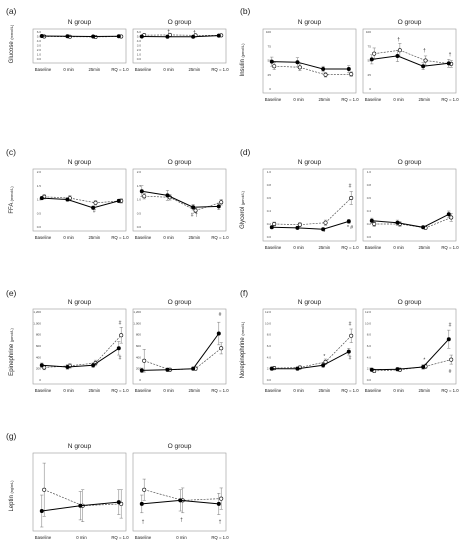  What do you see at coordinates (139, 46) in the screenshot?
I see `y-tick-label: 3.0` at bounding box center [139, 46].